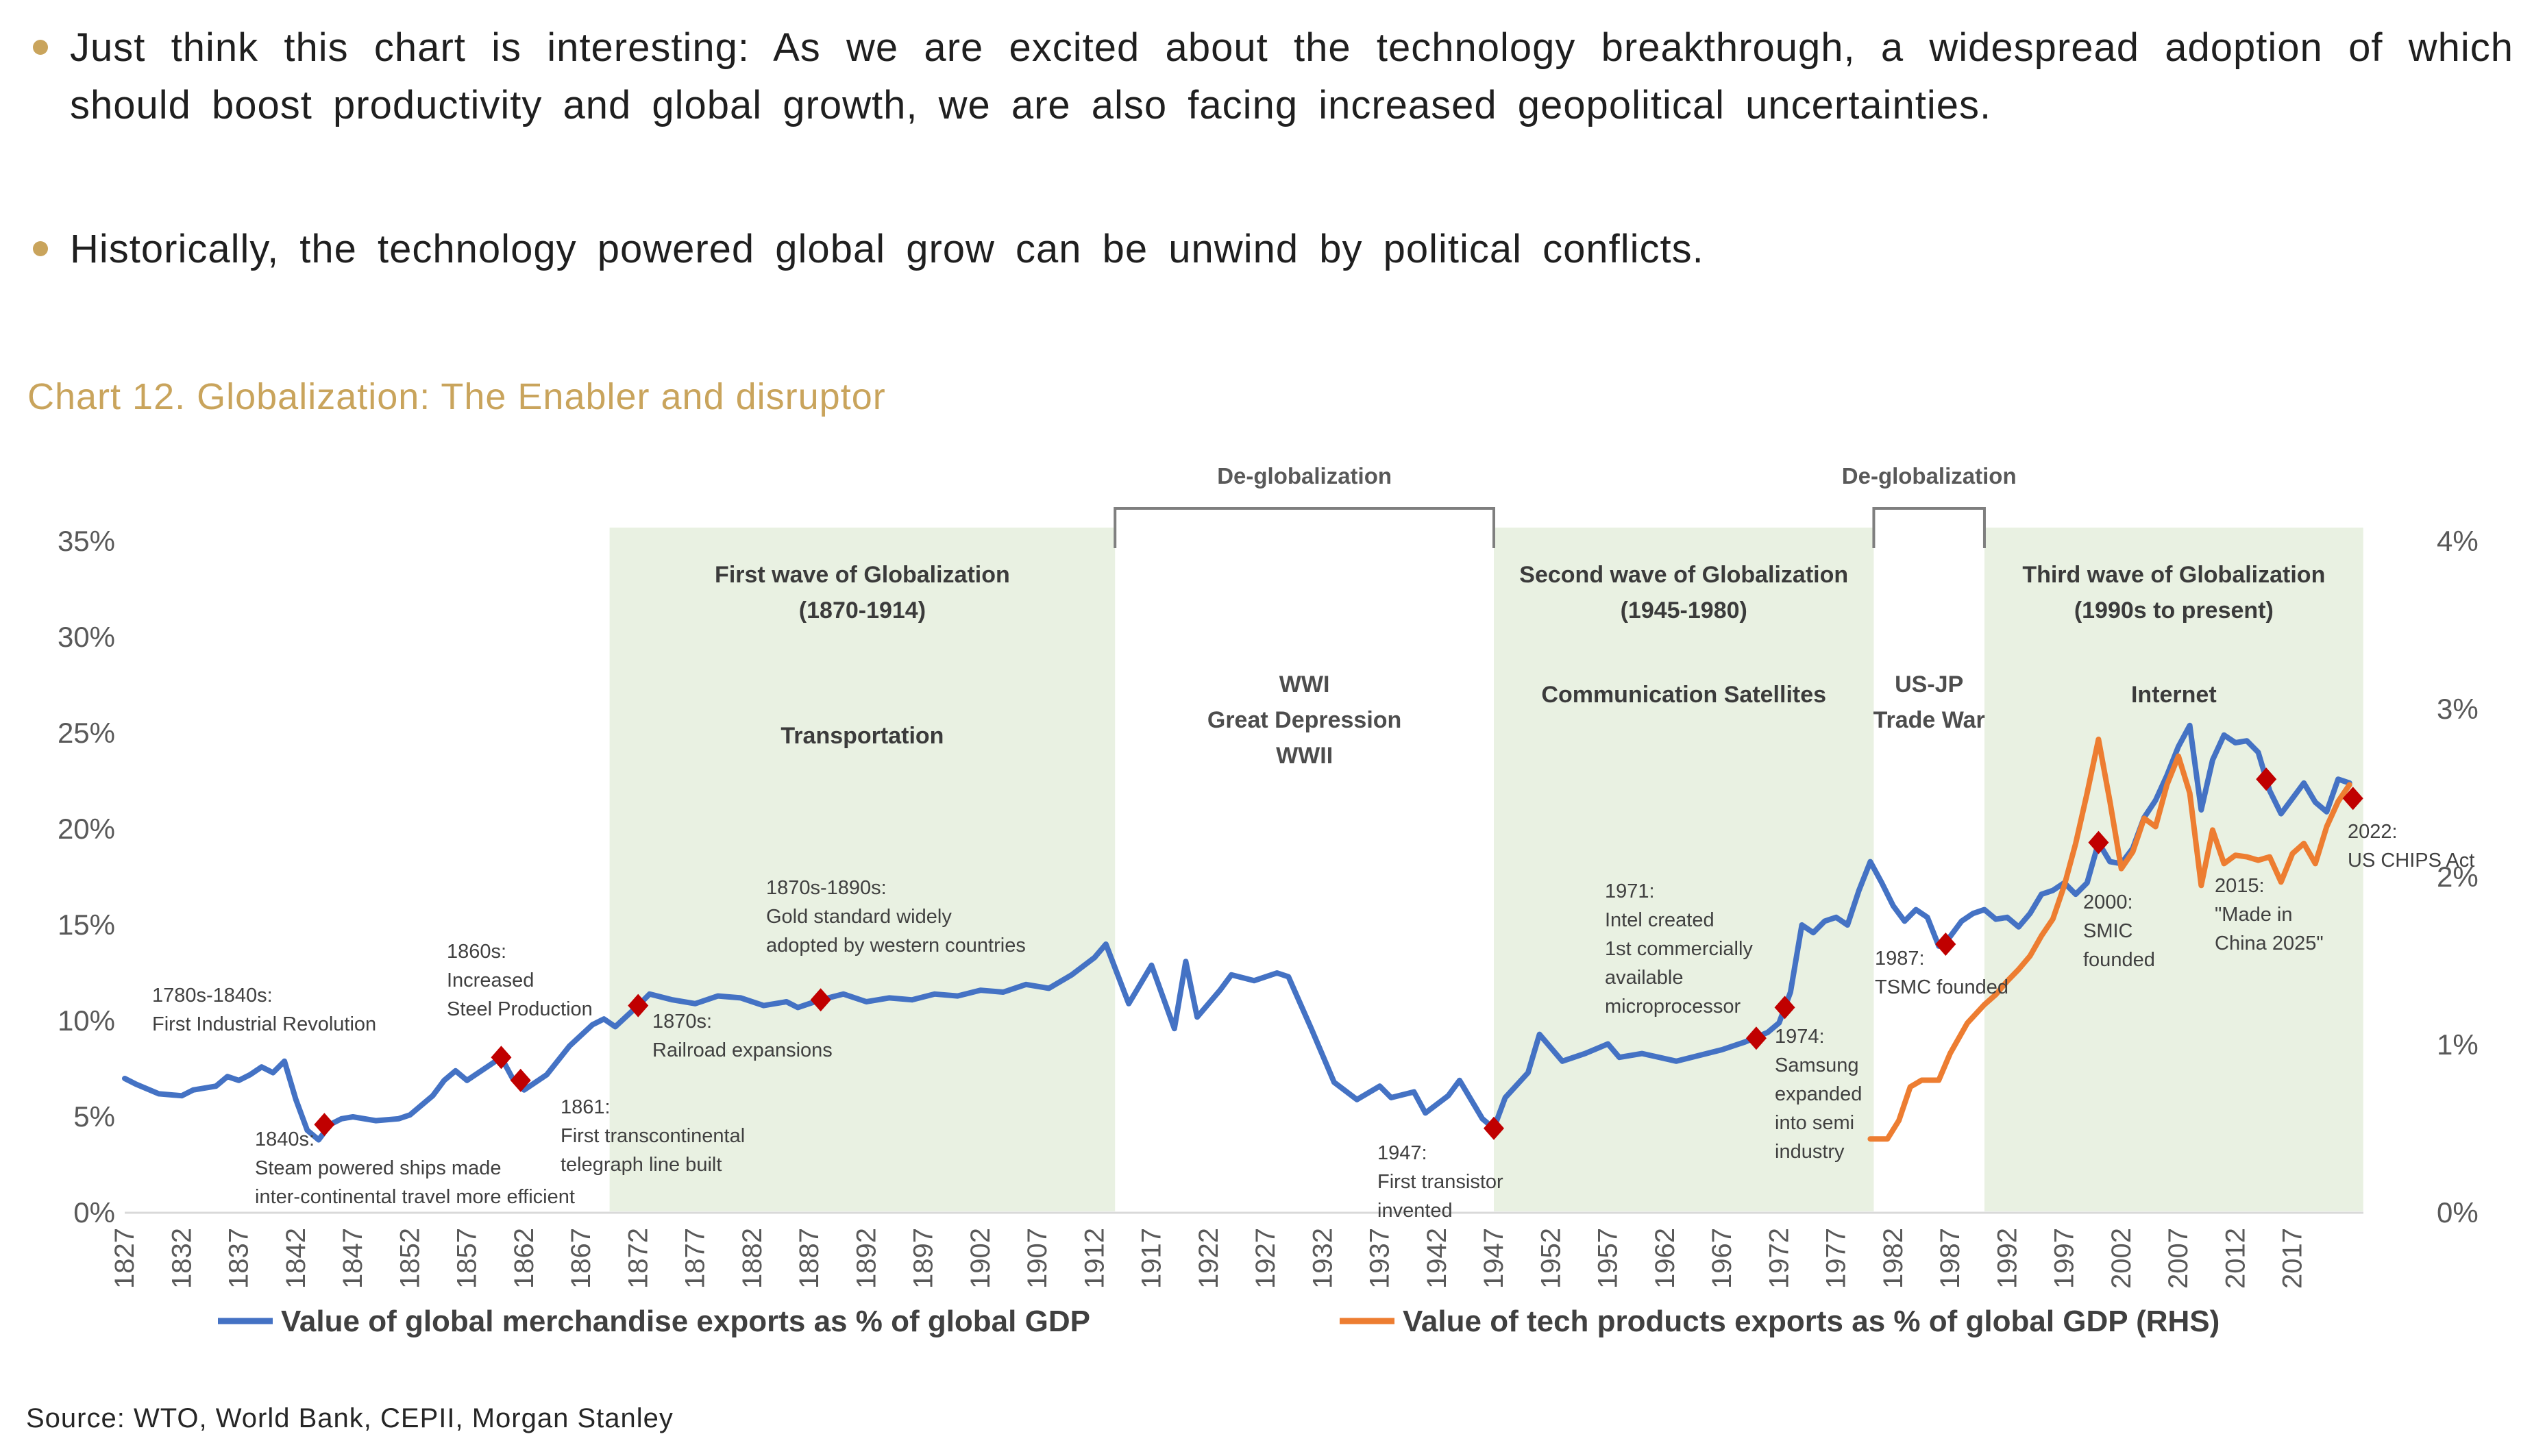 This screenshot has height=1456, width=2545. Describe the element at coordinates (212, 996) in the screenshot. I see `event-annotation-line: 1780s-1840s:` at that location.